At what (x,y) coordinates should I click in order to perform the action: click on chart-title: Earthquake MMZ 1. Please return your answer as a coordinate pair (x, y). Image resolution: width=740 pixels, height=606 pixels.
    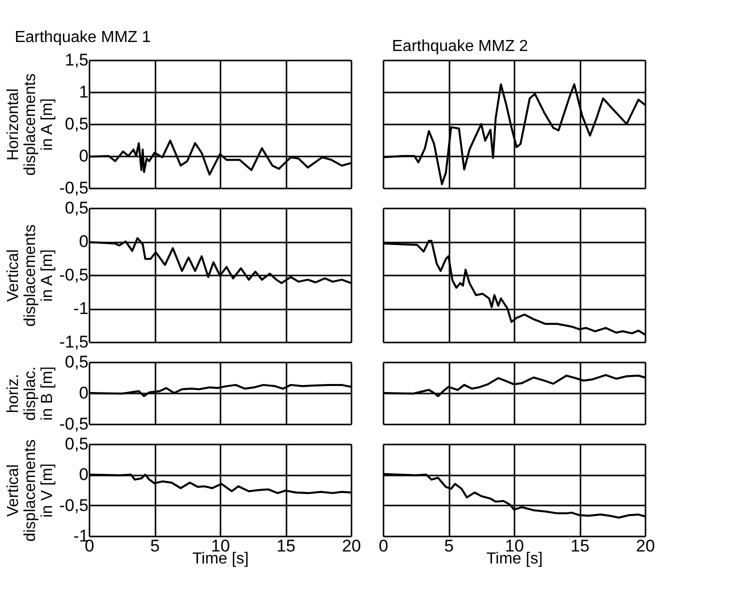
    Looking at the image, I should click on (82, 37).